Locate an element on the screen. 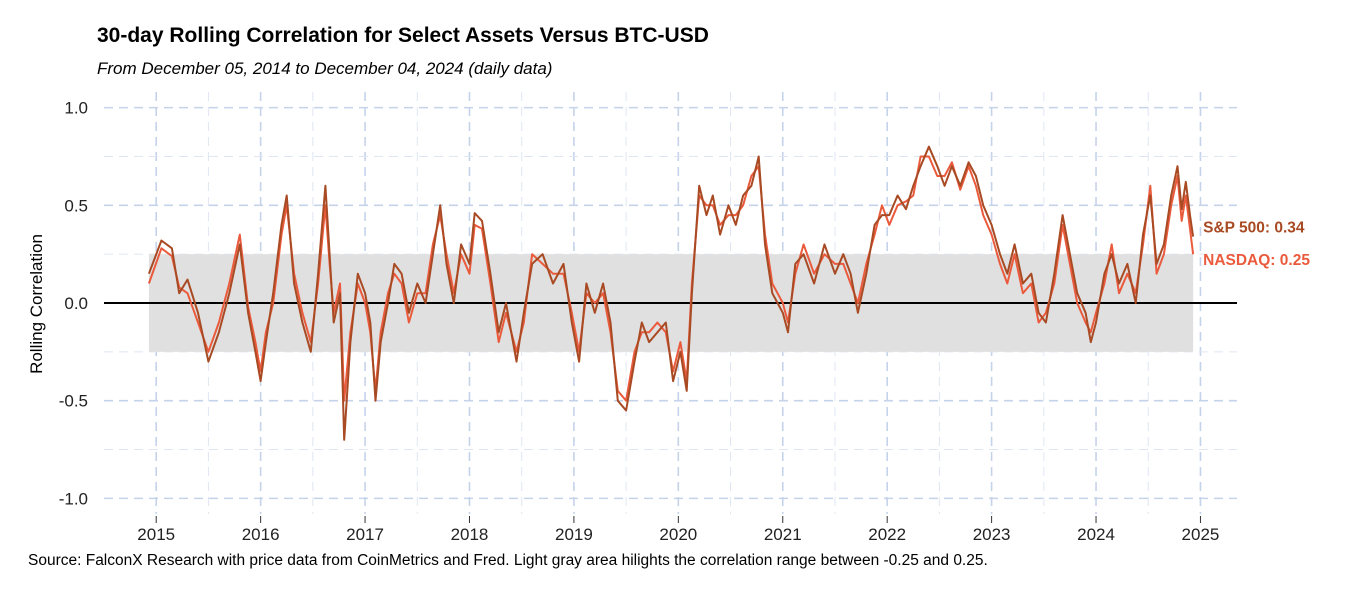 The image size is (1350, 600). x-tick-label: 2025 is located at coordinates (1201, 534).